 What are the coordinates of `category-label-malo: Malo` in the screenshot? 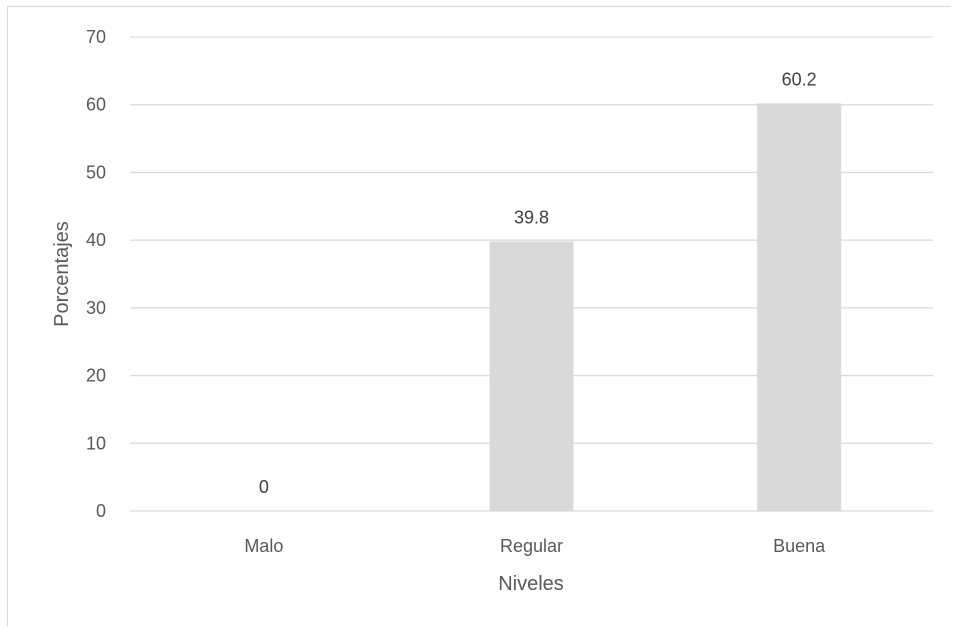 It's located at (263, 546).